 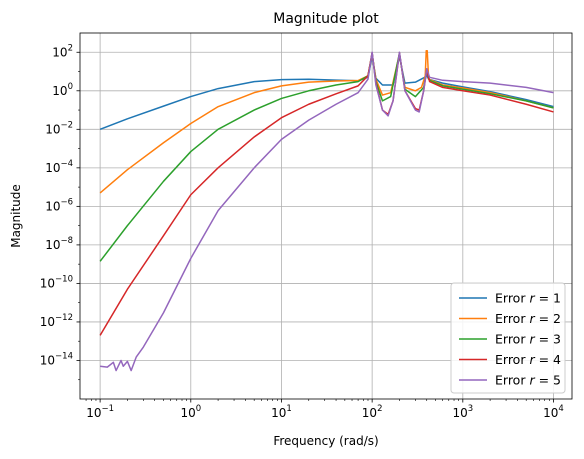 I want to click on y-tick-label-5: 10⁻⁴, so click(x=59, y=167).